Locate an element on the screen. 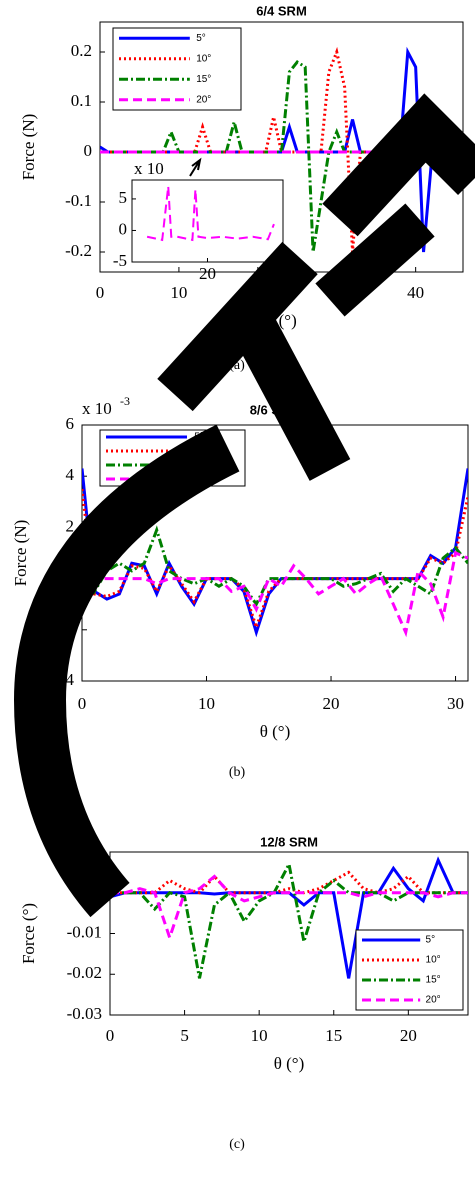  caption: (c) is located at coordinates (237, 1144).